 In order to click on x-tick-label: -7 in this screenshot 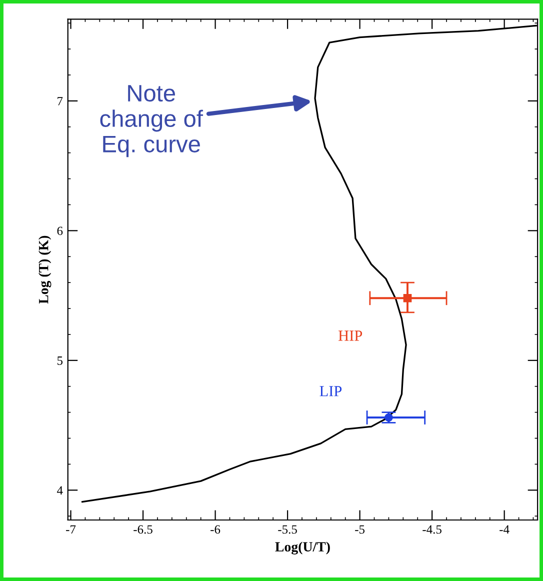, I will do `click(71, 529)`.